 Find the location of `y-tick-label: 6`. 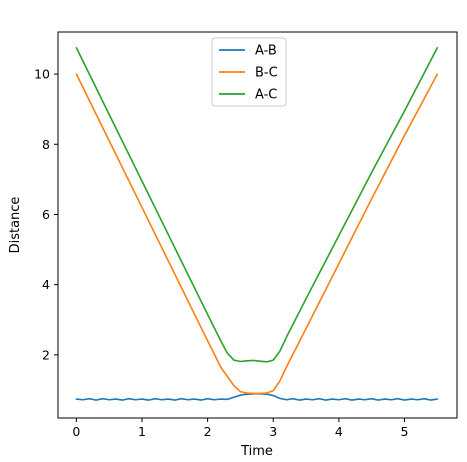

y-tick-label: 6 is located at coordinates (46, 214).